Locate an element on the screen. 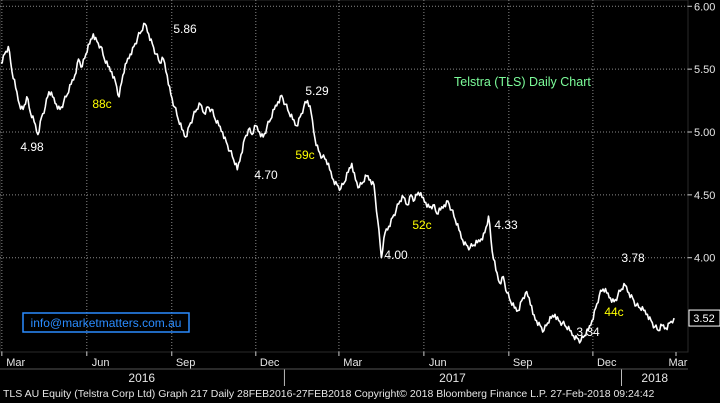 The image size is (720, 403). price-annotation: 3.34 is located at coordinates (588, 332).